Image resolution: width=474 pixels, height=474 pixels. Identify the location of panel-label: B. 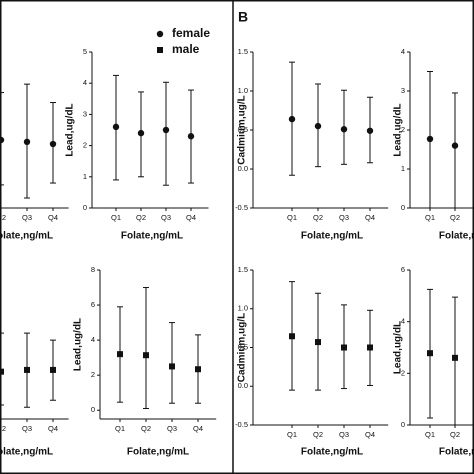
(243, 17).